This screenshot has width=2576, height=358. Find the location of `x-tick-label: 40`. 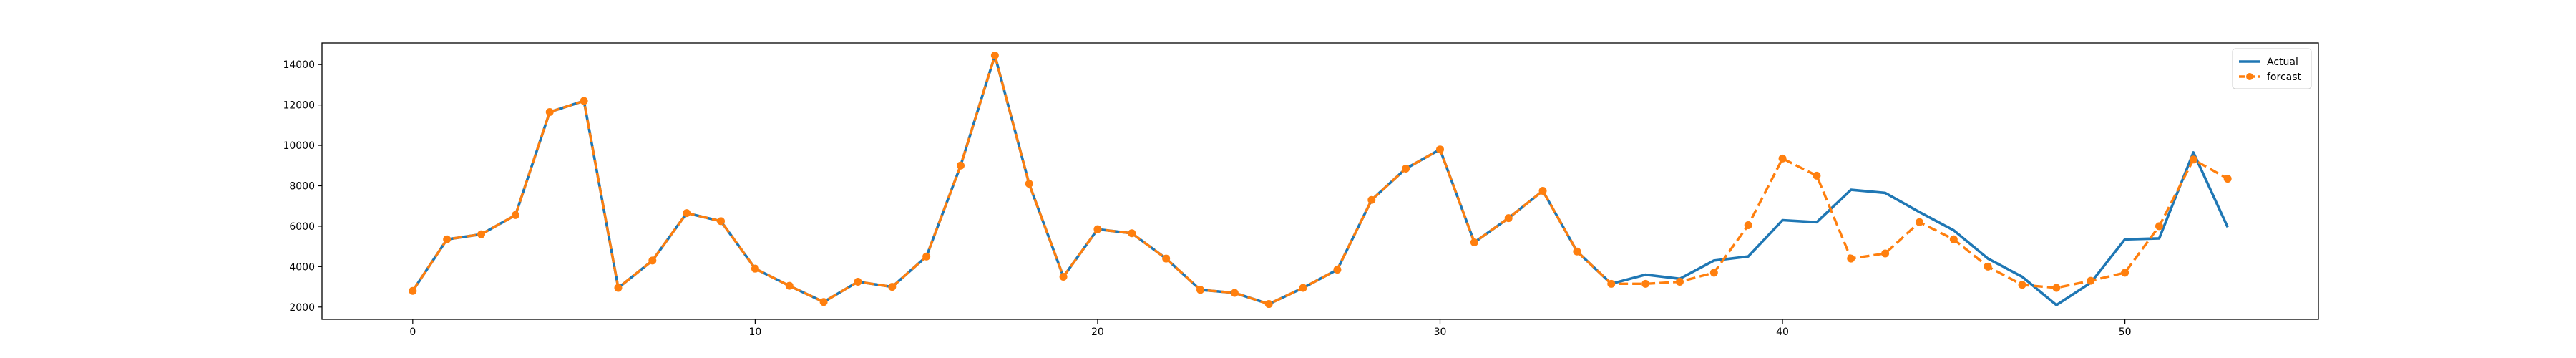

x-tick-label: 40 is located at coordinates (1782, 332).